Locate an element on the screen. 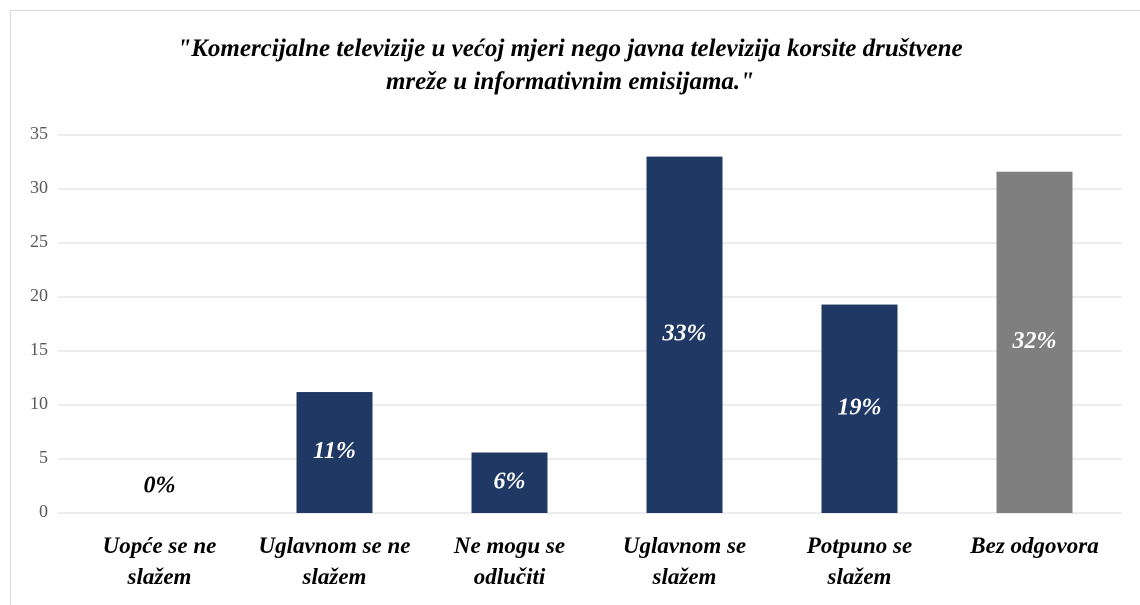  y-tick-label: 10 is located at coordinates (39, 403).